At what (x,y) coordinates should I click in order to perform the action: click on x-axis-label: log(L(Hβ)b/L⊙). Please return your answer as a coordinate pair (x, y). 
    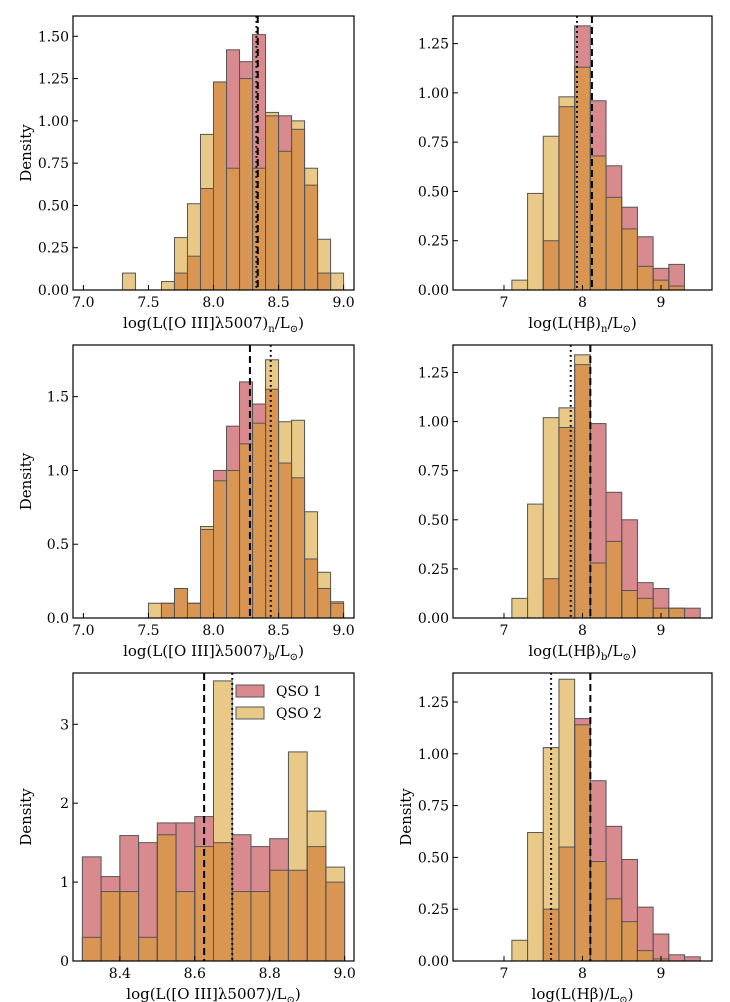
    Looking at the image, I should click on (582, 652).